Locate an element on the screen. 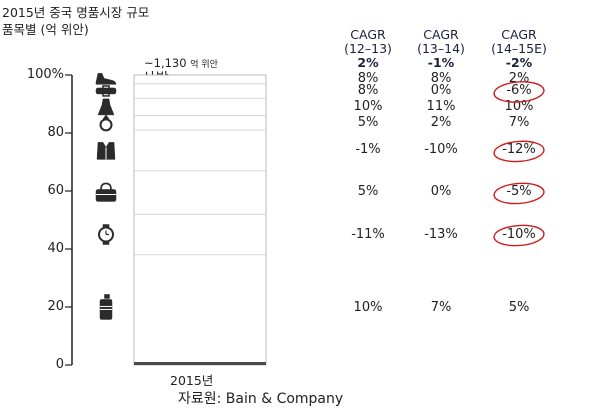 Image resolution: width=599 pixels, height=415 pixels. cagr-value-2-0: 10% is located at coordinates (368, 106).